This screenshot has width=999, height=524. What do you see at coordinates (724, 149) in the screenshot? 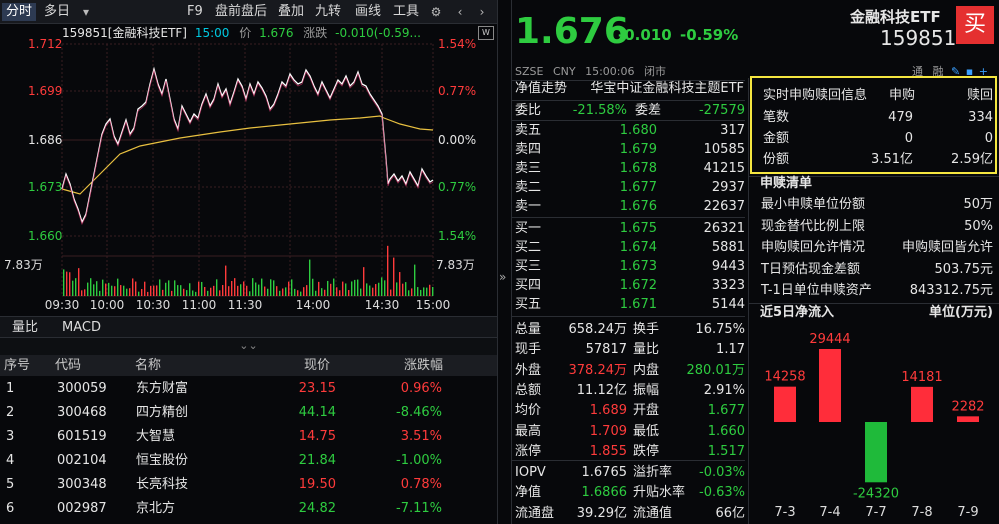
I see `level-volume: 10585` at bounding box center [724, 149].